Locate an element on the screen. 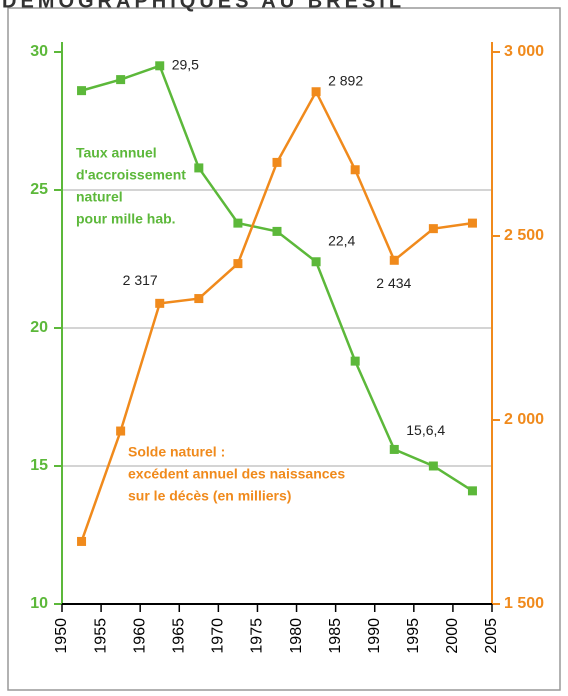 The width and height of the screenshot is (568, 696). x-tick-label: 1965 is located at coordinates (178, 636).